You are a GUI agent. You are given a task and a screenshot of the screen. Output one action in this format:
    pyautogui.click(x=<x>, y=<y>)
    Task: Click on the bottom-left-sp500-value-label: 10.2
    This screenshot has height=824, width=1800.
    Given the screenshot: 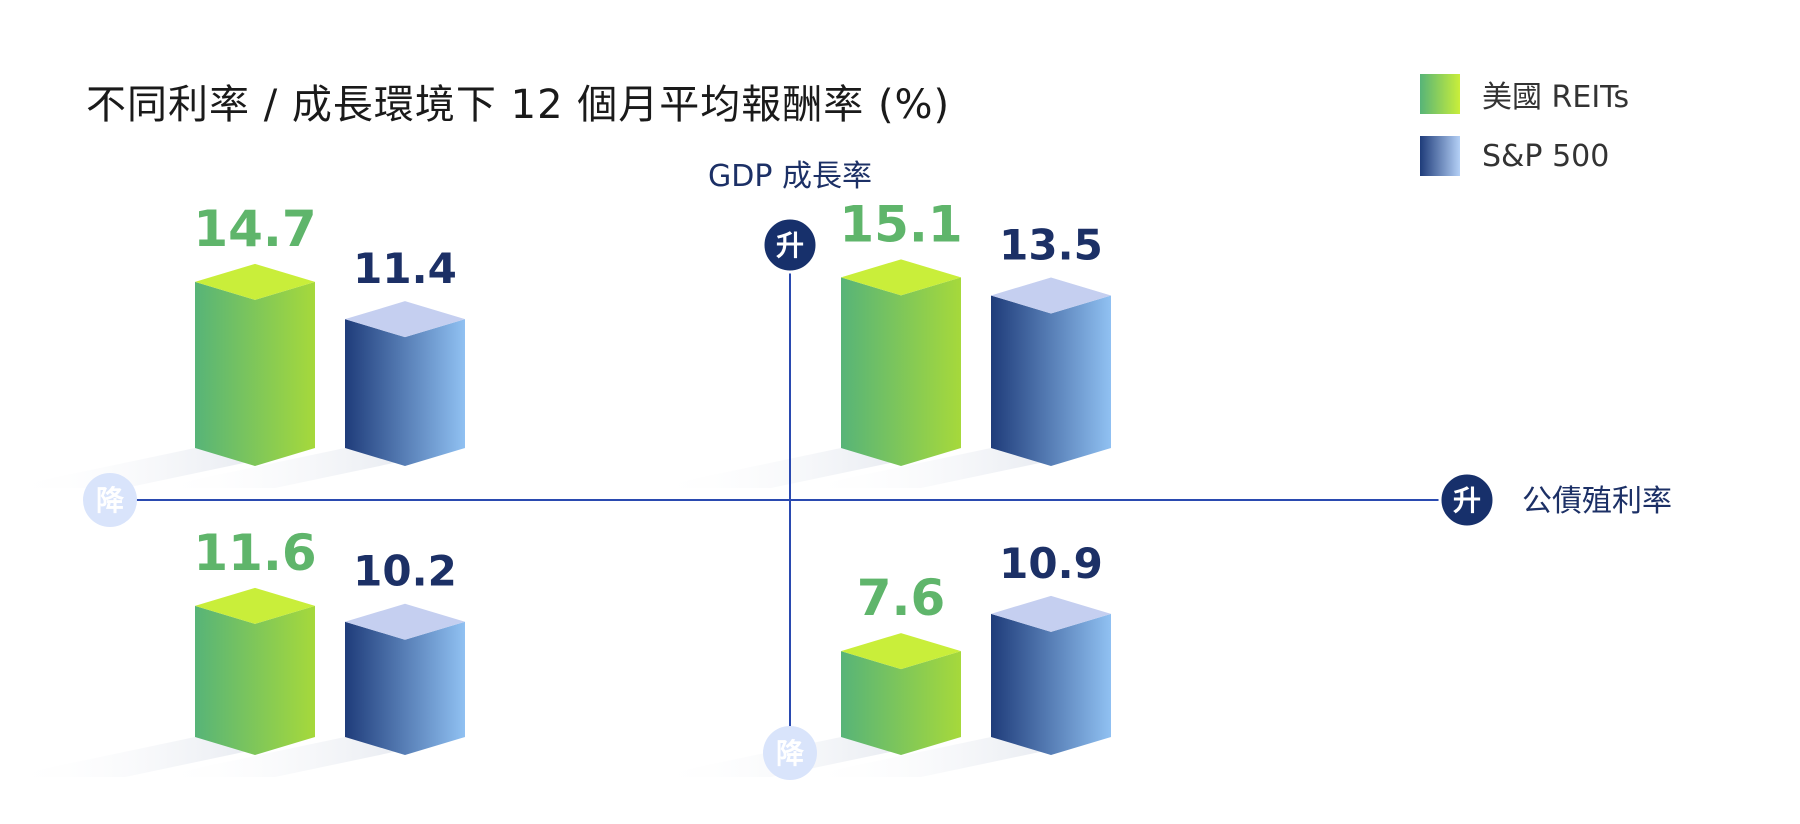 What is the action you would take?
    pyautogui.click(x=405, y=571)
    